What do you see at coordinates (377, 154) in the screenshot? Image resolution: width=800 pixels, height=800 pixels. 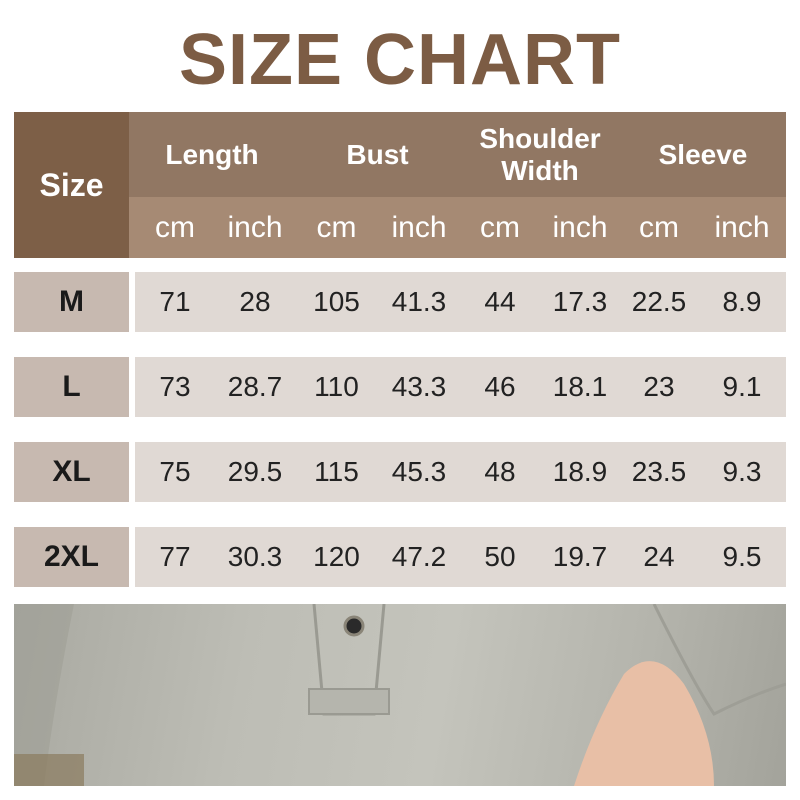 I see `column-group-header: Bust` at bounding box center [377, 154].